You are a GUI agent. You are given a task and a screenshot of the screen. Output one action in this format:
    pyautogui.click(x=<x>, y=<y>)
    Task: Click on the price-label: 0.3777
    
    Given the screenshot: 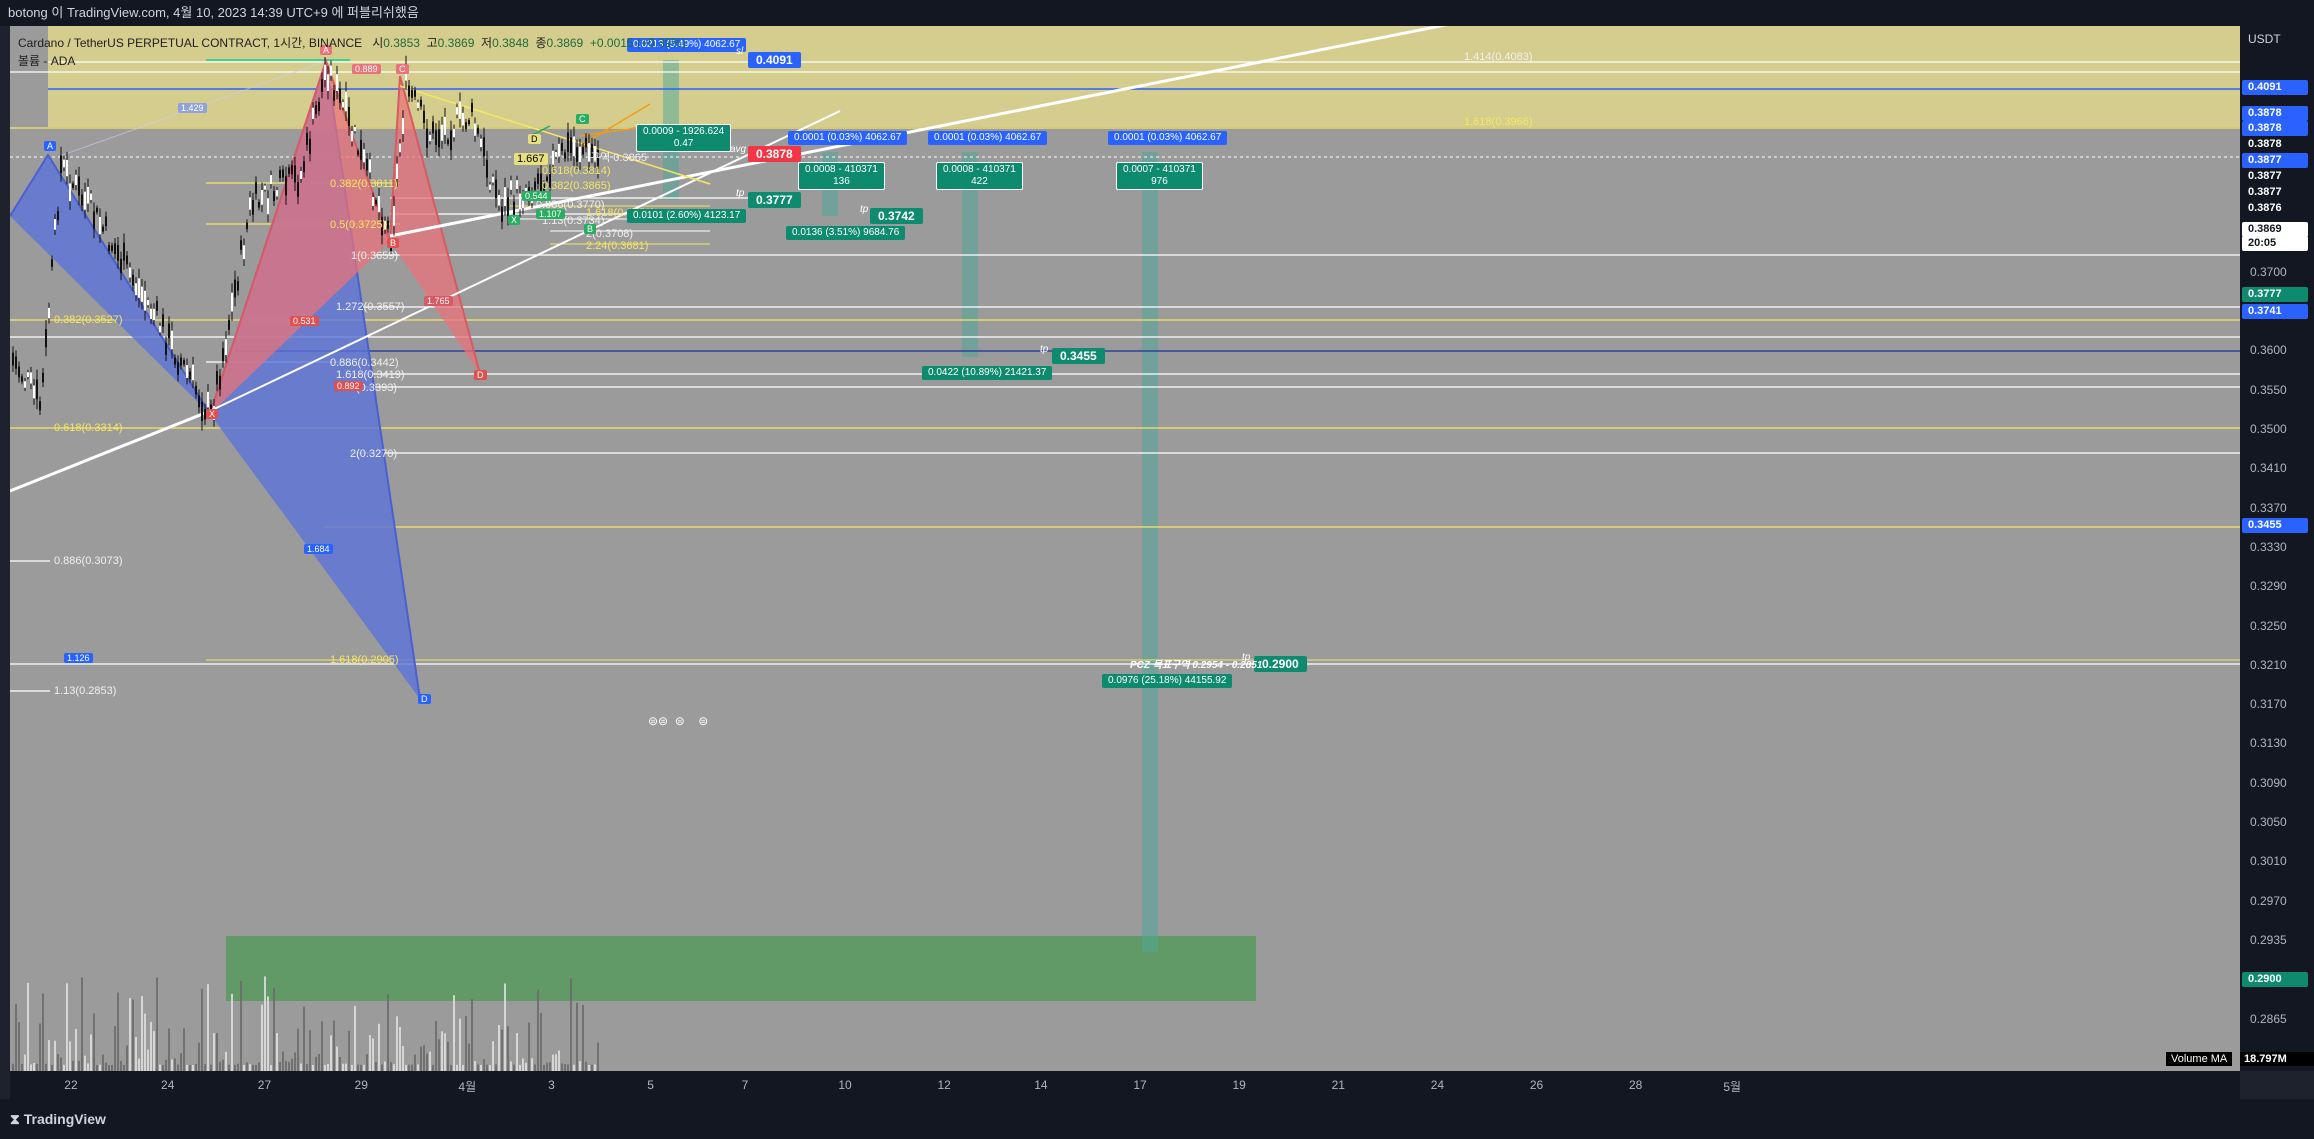 What is the action you would take?
    pyautogui.click(x=2275, y=294)
    